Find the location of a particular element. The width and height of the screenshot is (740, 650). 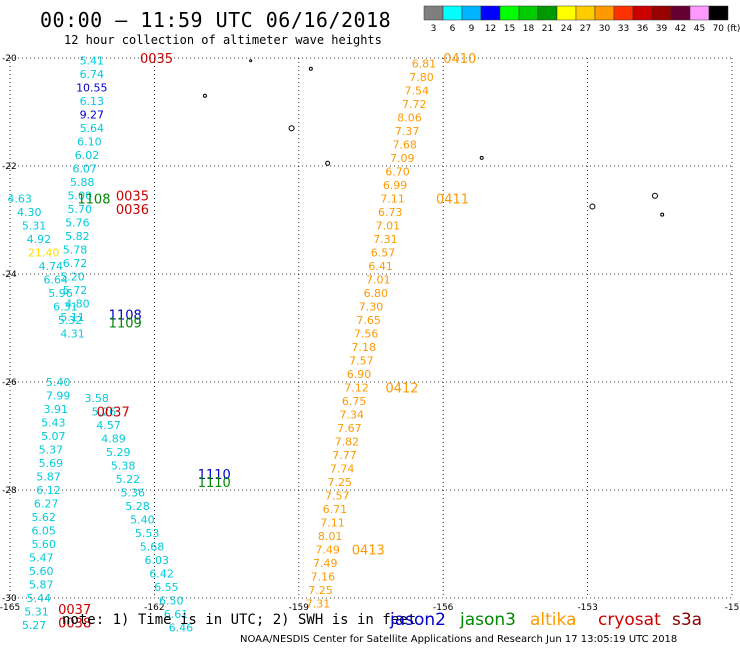

wave-height-label: 5.26 is located at coordinates (104, 412).